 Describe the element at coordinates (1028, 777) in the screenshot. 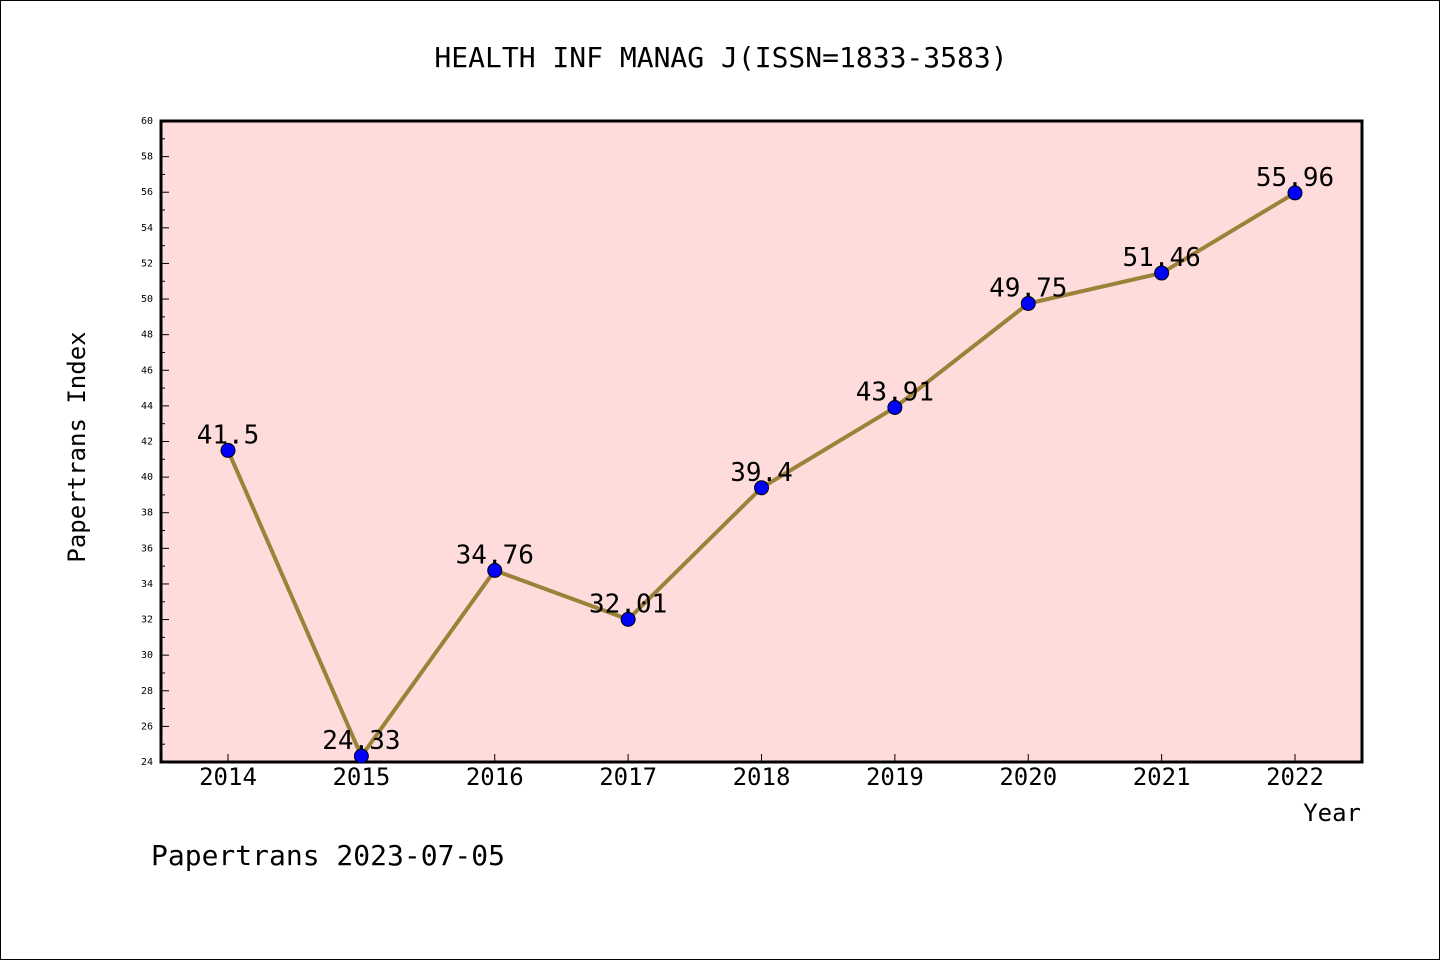

I see `x-tick-label: 2020` at that location.